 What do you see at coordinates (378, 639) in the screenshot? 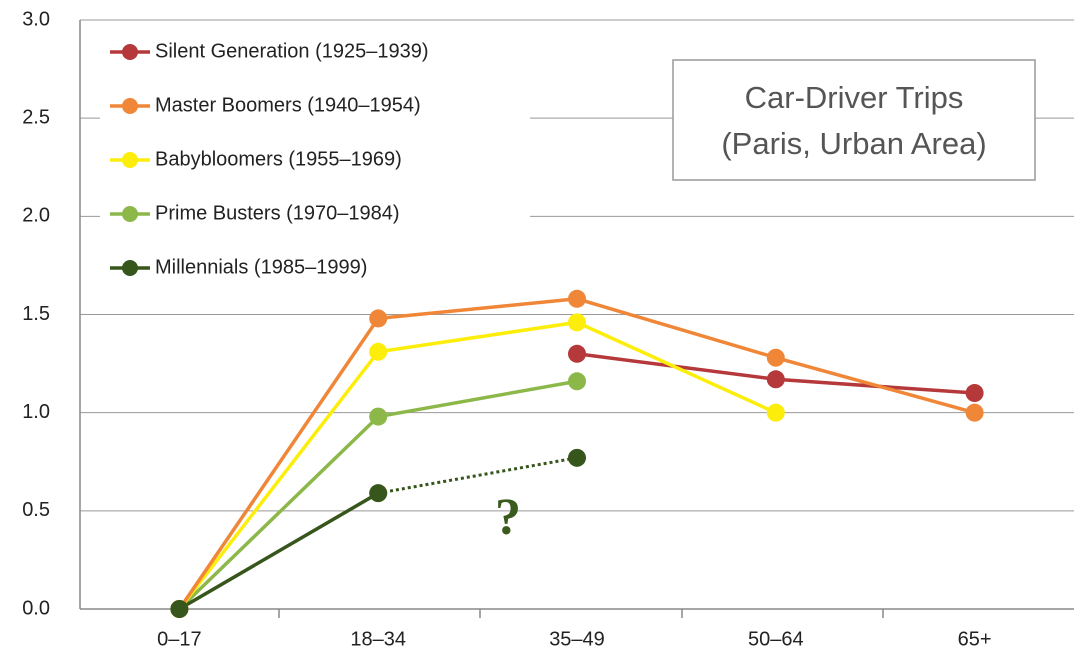
I see `x-tick-label: 18–34` at bounding box center [378, 639].